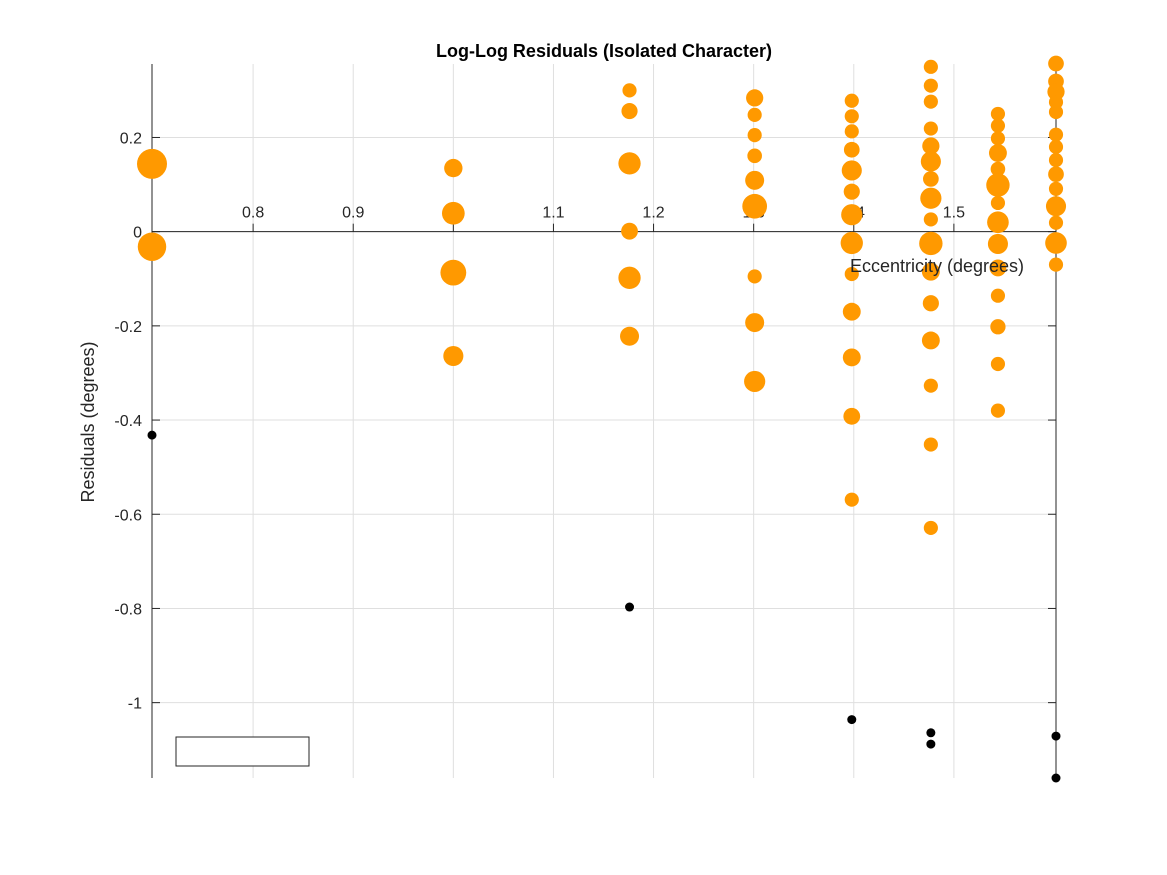 The height and width of the screenshot is (875, 1167). What do you see at coordinates (937, 266) in the screenshot?
I see `x-axis-label: Eccentricity (degrees)` at bounding box center [937, 266].